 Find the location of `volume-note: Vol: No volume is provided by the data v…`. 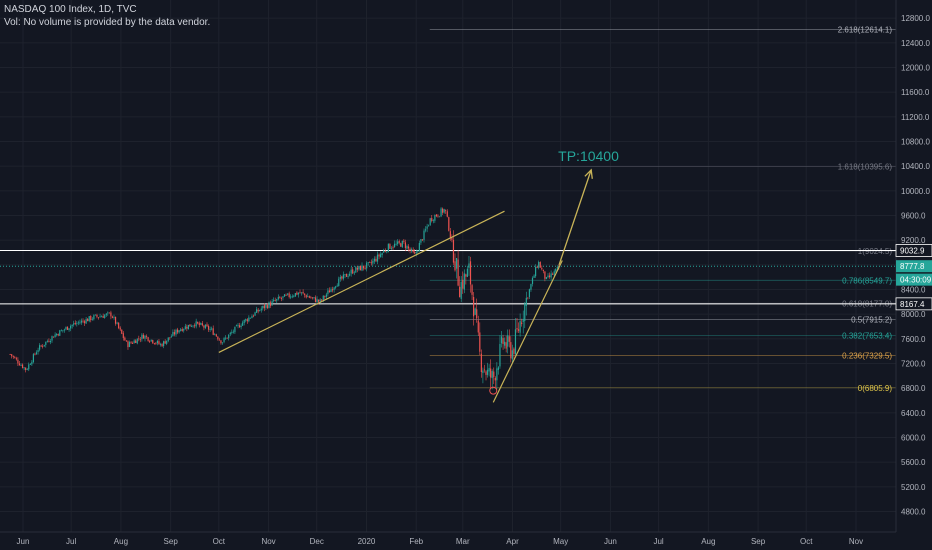

volume-note: Vol: No volume is provided by the data v… is located at coordinates (107, 22).